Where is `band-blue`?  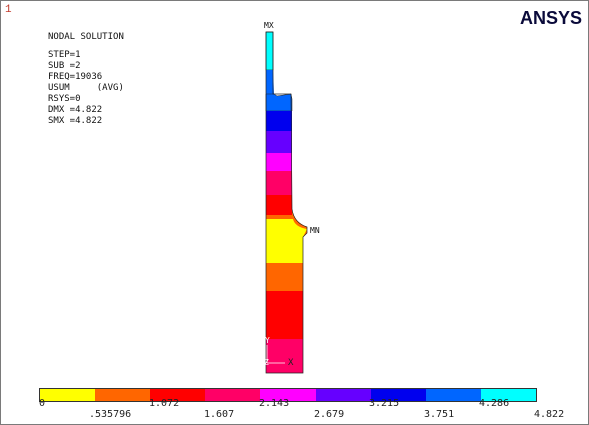 band-blue is located at coordinates (279, 121).